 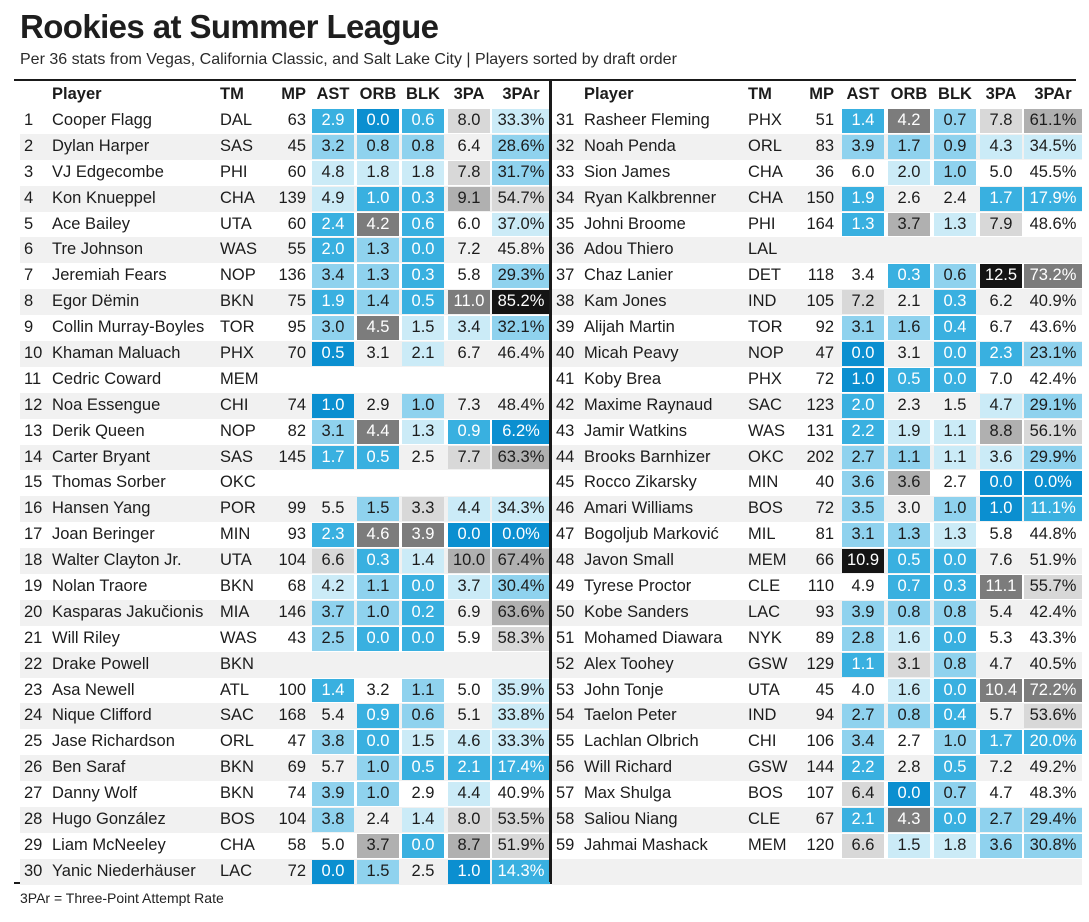 I want to click on pick-number: 43, so click(x=565, y=430).